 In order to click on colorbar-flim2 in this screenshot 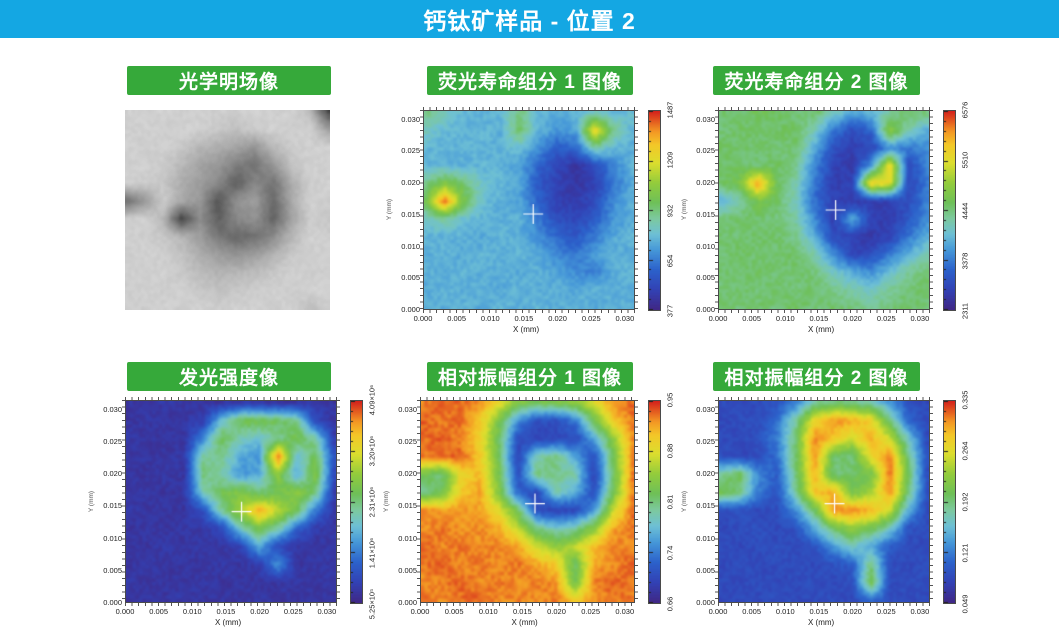, I will do `click(949, 210)`.